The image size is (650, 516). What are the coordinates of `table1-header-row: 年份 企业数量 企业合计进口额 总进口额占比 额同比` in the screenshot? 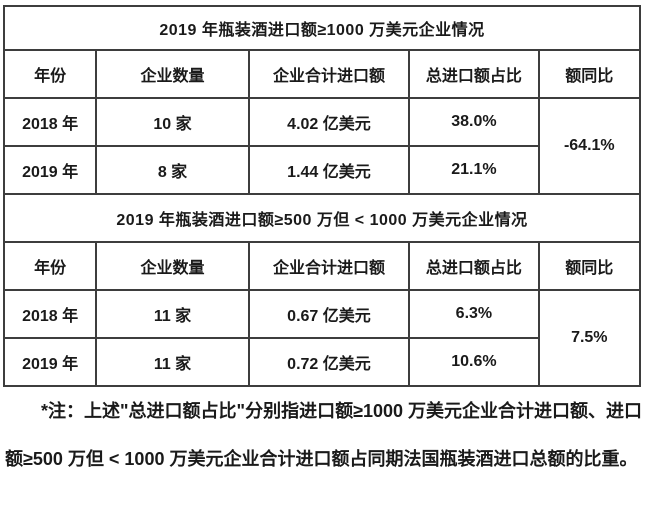 It's located at (322, 74).